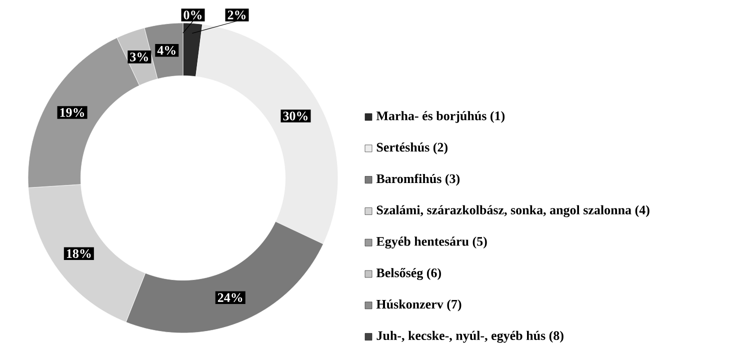 The height and width of the screenshot is (360, 746). I want to click on legend-label: Marha- és borjúhús (1), so click(440, 117).